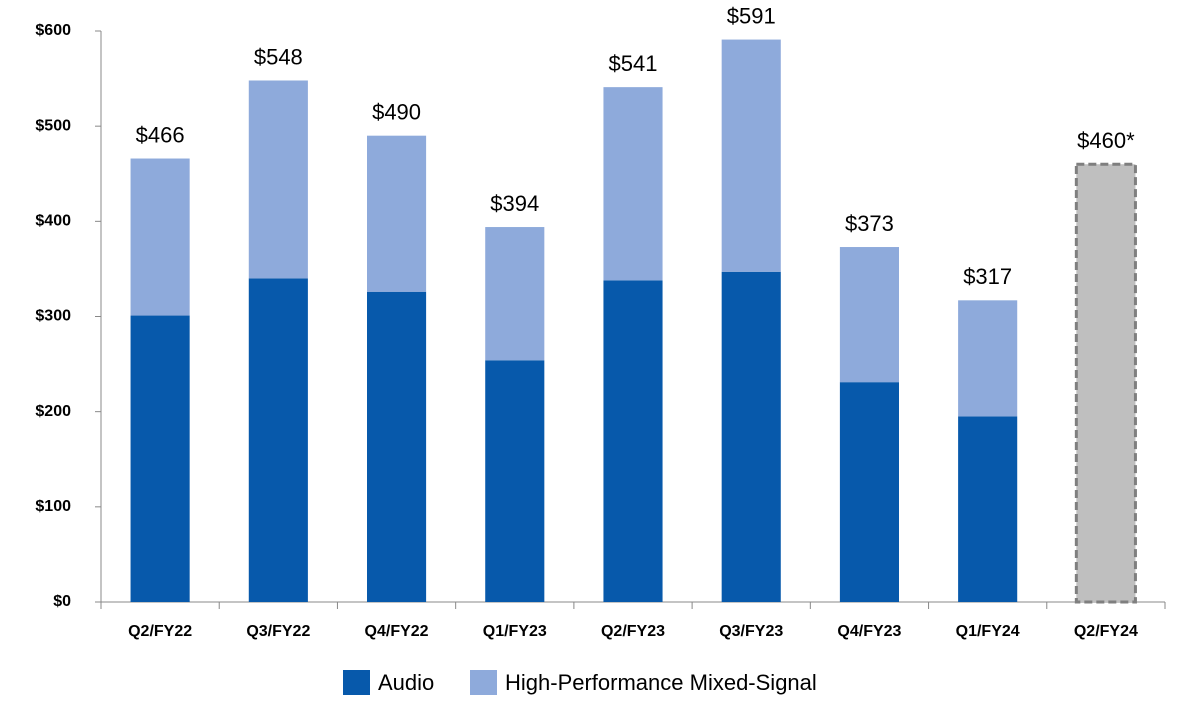 The image size is (1194, 728). What do you see at coordinates (406, 682) in the screenshot?
I see `legend-label: Audio` at bounding box center [406, 682].